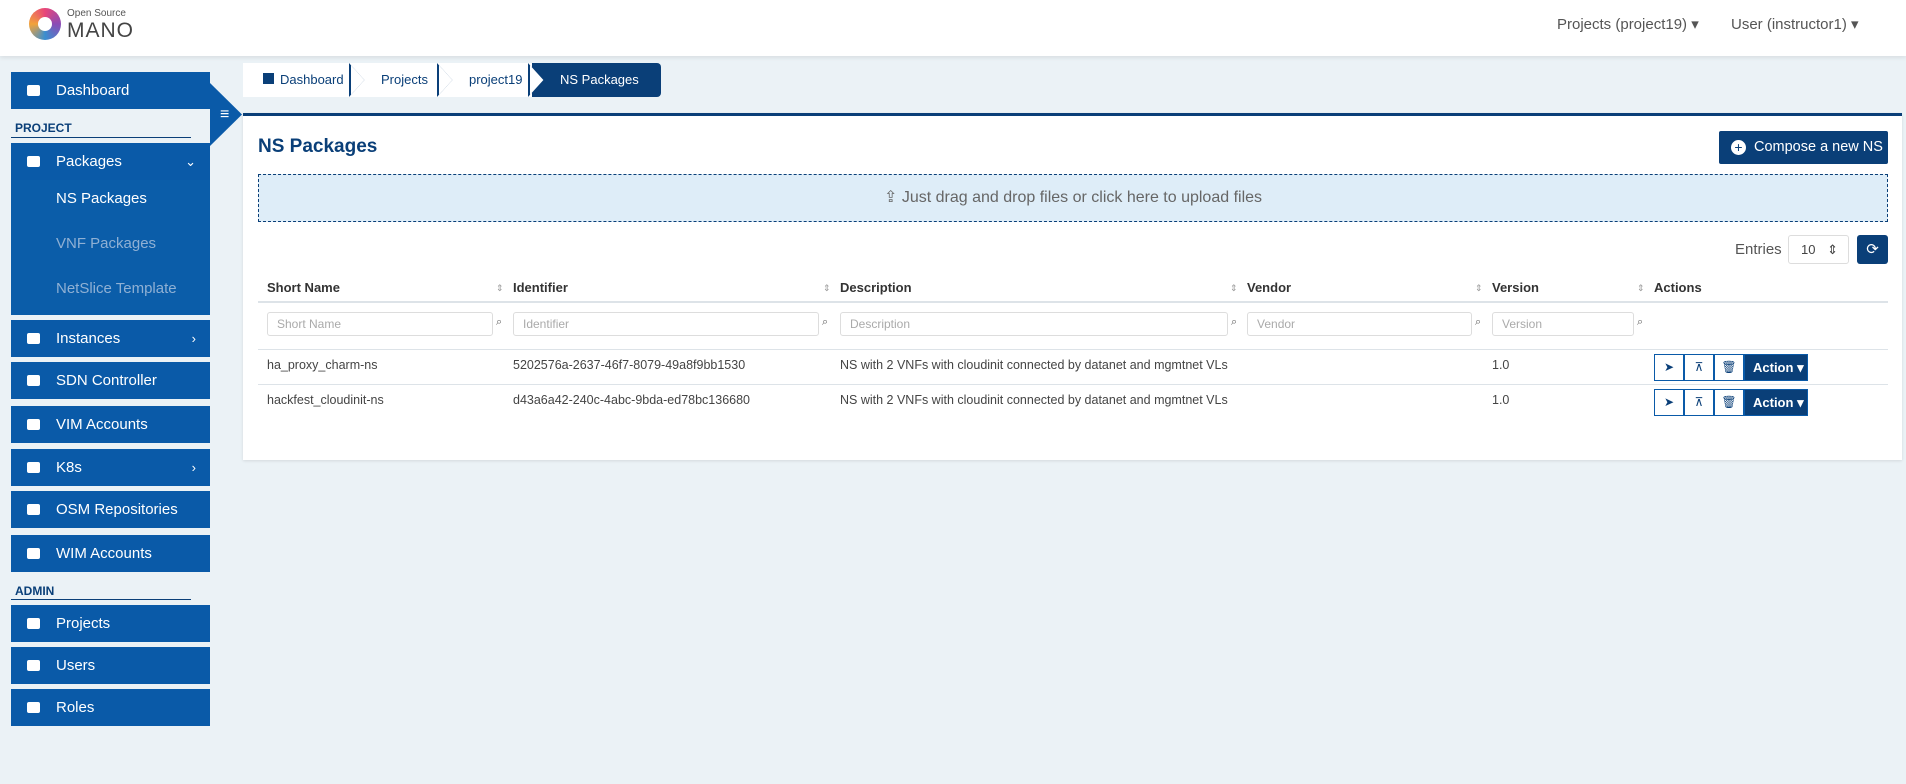  I want to click on cell: ha_proxy_charm-ns, so click(322, 365).